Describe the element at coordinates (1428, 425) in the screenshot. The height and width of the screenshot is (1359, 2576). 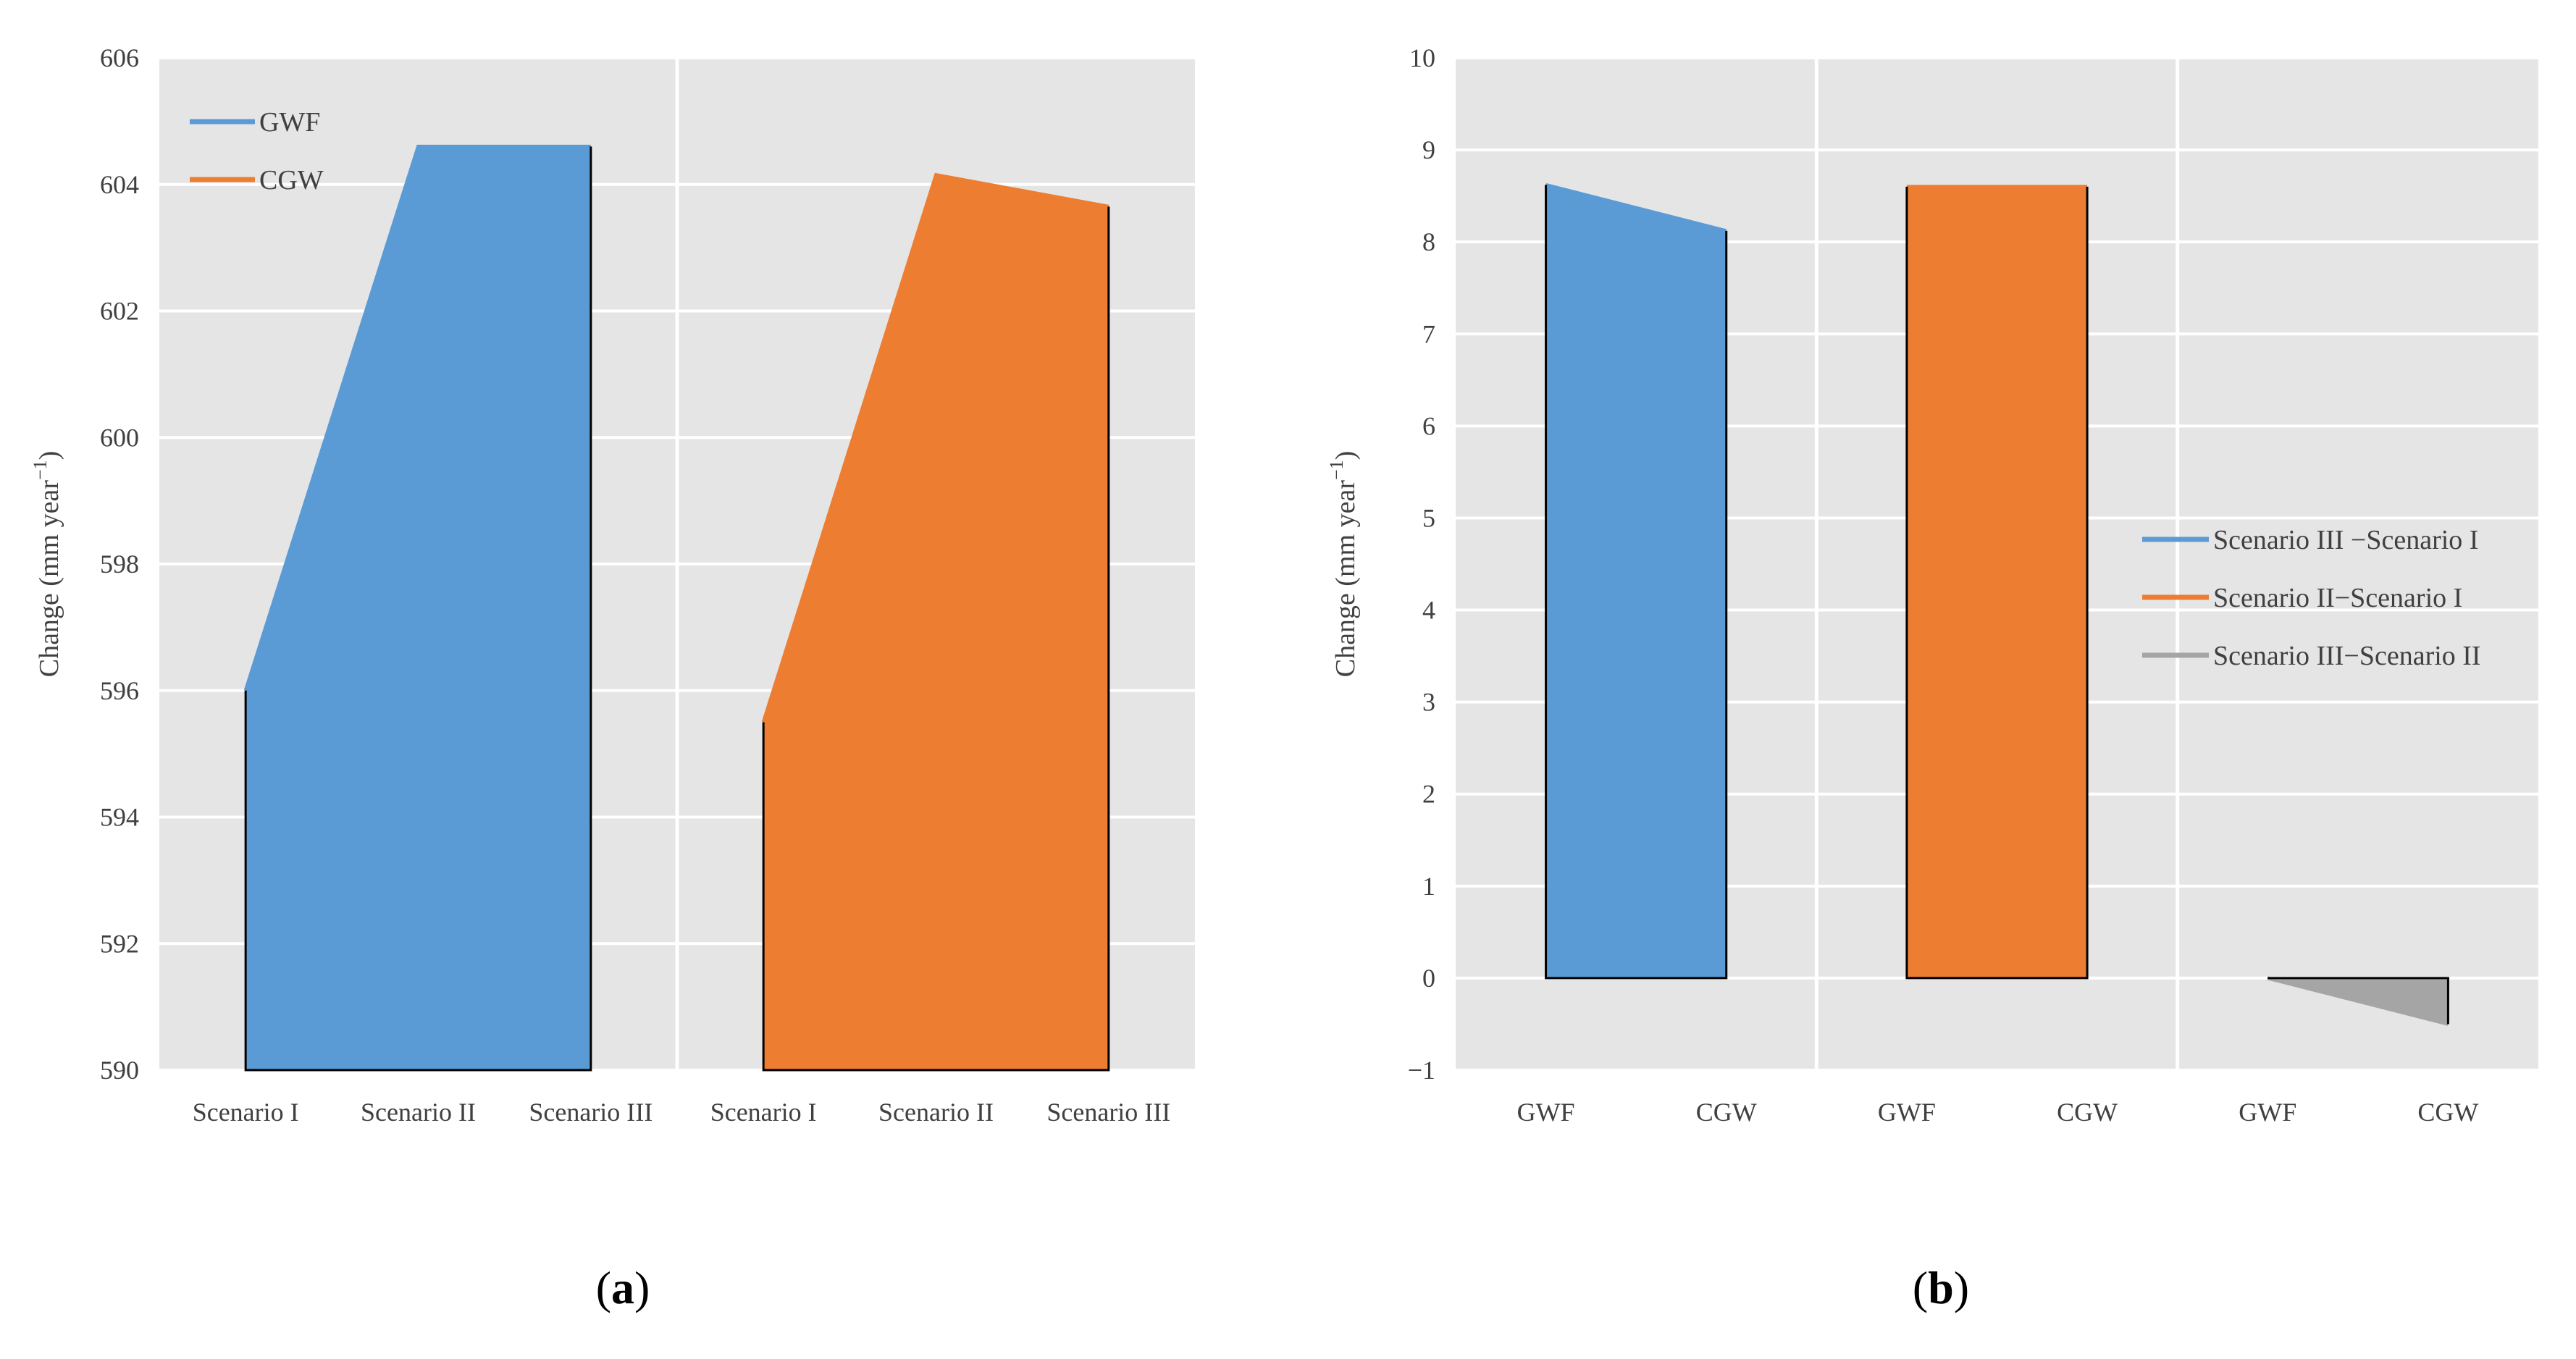
I see `y-tick-label: 6` at that location.